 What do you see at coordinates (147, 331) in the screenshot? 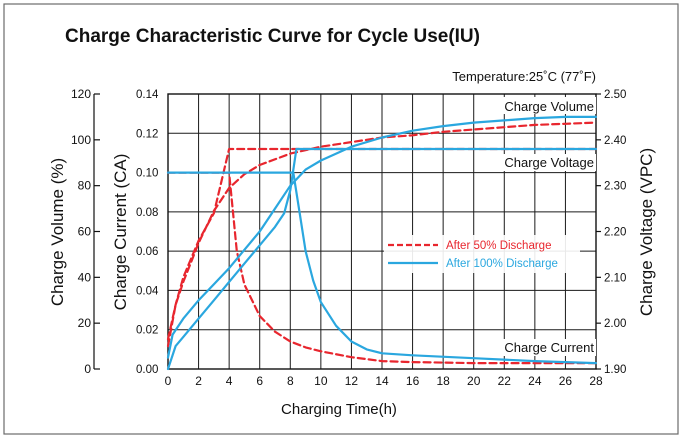
I see `current-tick-label: 0.02` at bounding box center [147, 331].